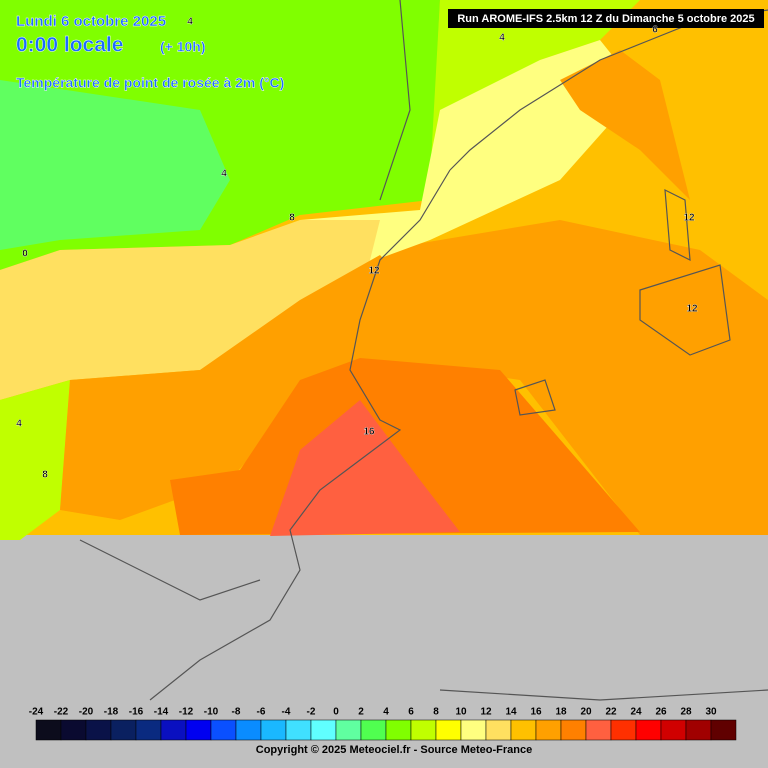 The height and width of the screenshot is (768, 768). I want to click on legend-tick: -18, so click(111, 712).